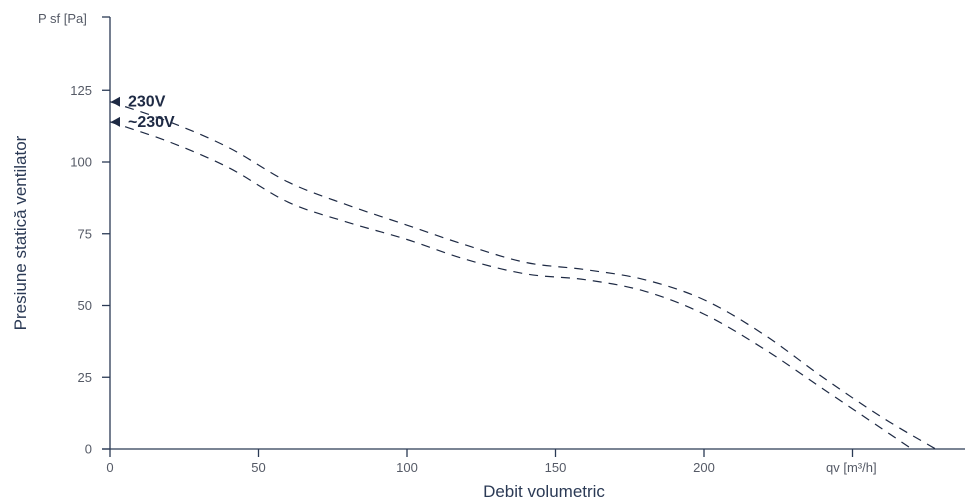 The image size is (965, 500). Describe the element at coordinates (151, 122) in the screenshot. I see `curve-label: ~230V` at that location.